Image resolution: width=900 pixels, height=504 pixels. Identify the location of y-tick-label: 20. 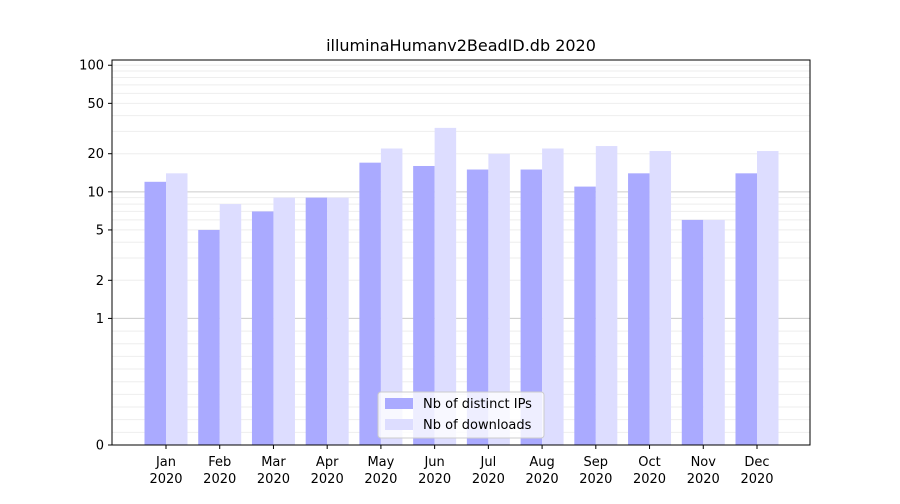
(95, 154).